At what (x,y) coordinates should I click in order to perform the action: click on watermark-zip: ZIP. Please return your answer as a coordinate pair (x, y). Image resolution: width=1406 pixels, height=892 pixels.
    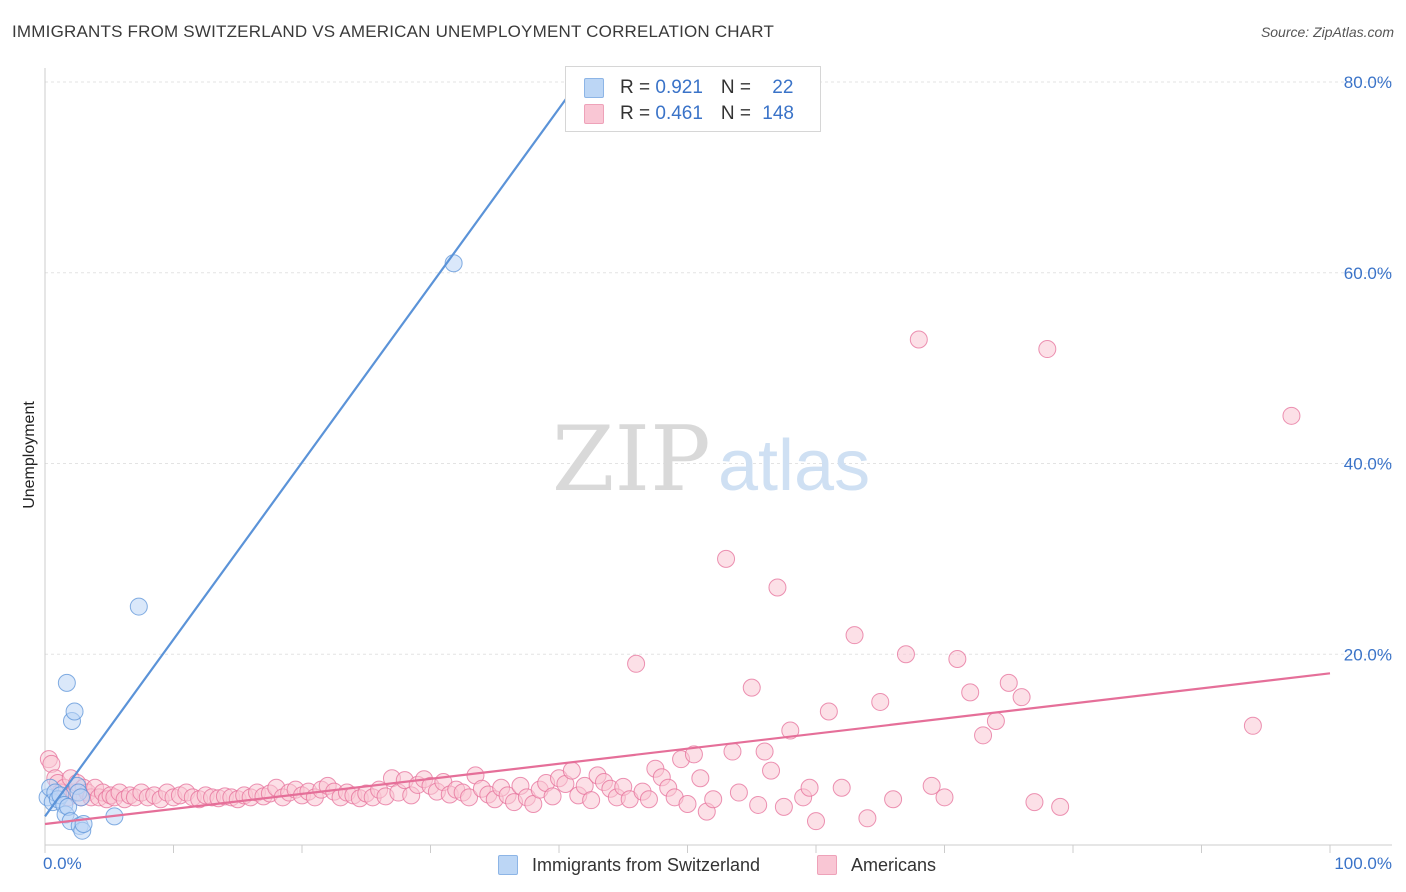
    Looking at the image, I should click on (631, 459).